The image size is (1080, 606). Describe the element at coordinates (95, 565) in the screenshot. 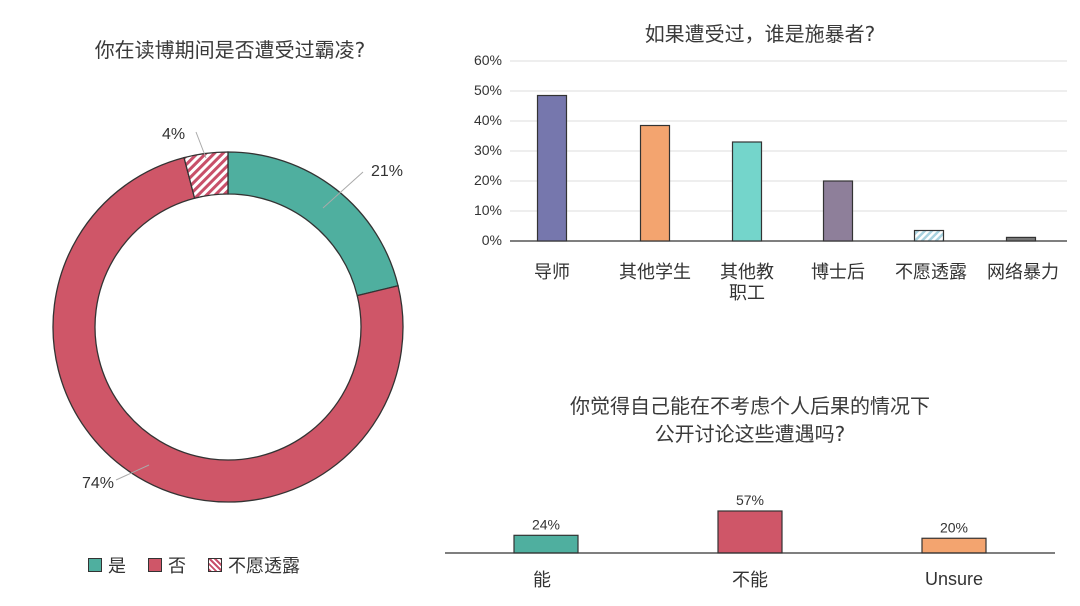

I see `legend-swatch-yes` at that location.